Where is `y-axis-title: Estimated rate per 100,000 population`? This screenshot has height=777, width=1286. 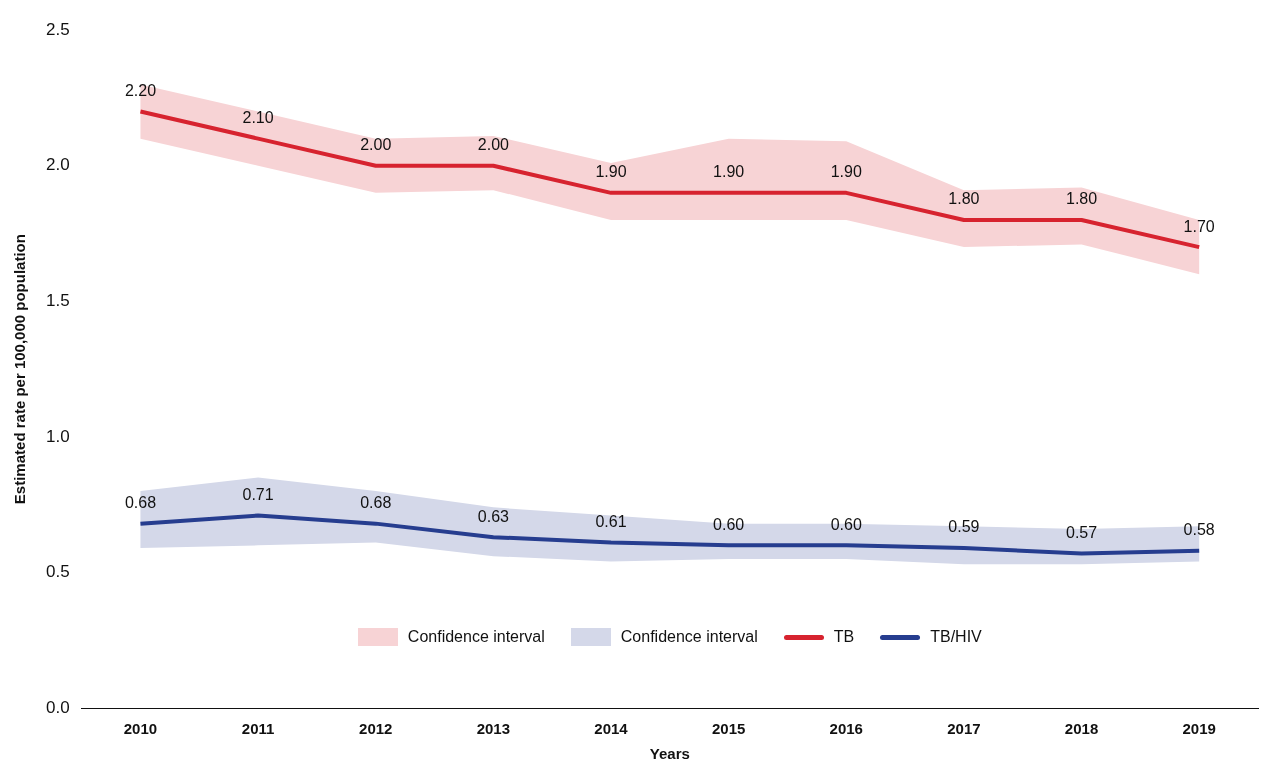
y-axis-title: Estimated rate per 100,000 population is located at coordinates (20, 369).